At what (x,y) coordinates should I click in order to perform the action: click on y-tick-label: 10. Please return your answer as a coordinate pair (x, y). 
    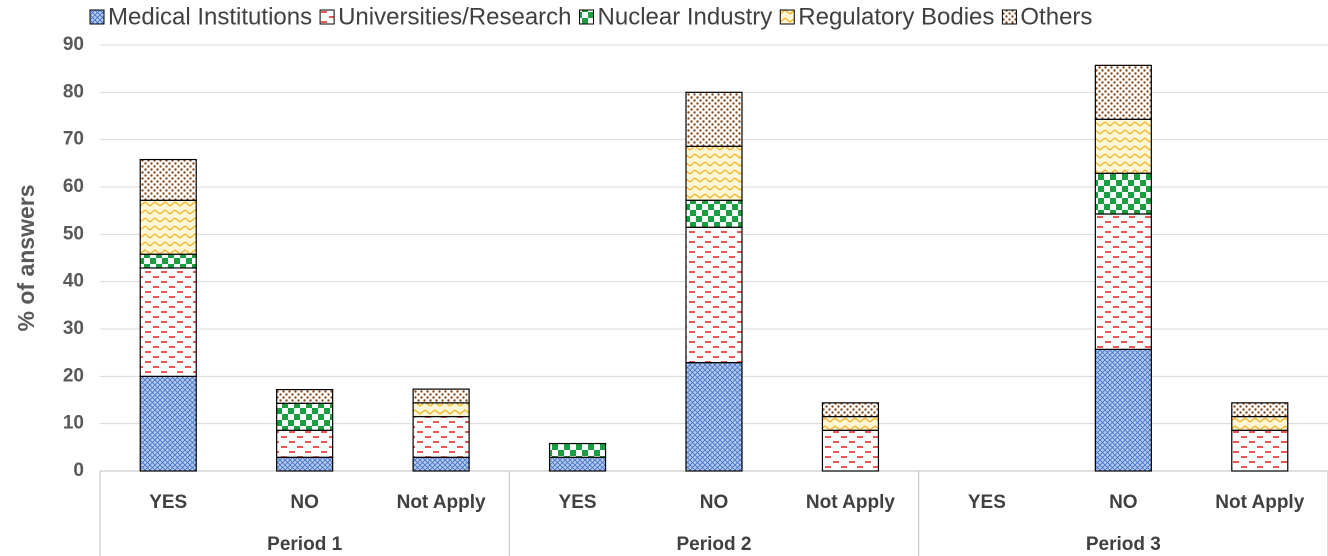
    Looking at the image, I should click on (73, 423).